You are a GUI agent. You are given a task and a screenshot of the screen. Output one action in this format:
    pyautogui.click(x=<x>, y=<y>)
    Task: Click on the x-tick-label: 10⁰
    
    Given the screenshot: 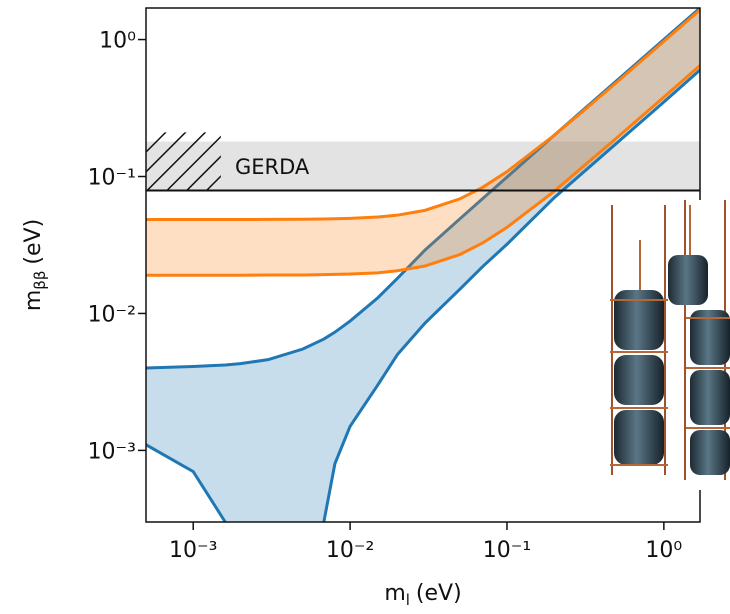 What is the action you would take?
    pyautogui.click(x=663, y=550)
    